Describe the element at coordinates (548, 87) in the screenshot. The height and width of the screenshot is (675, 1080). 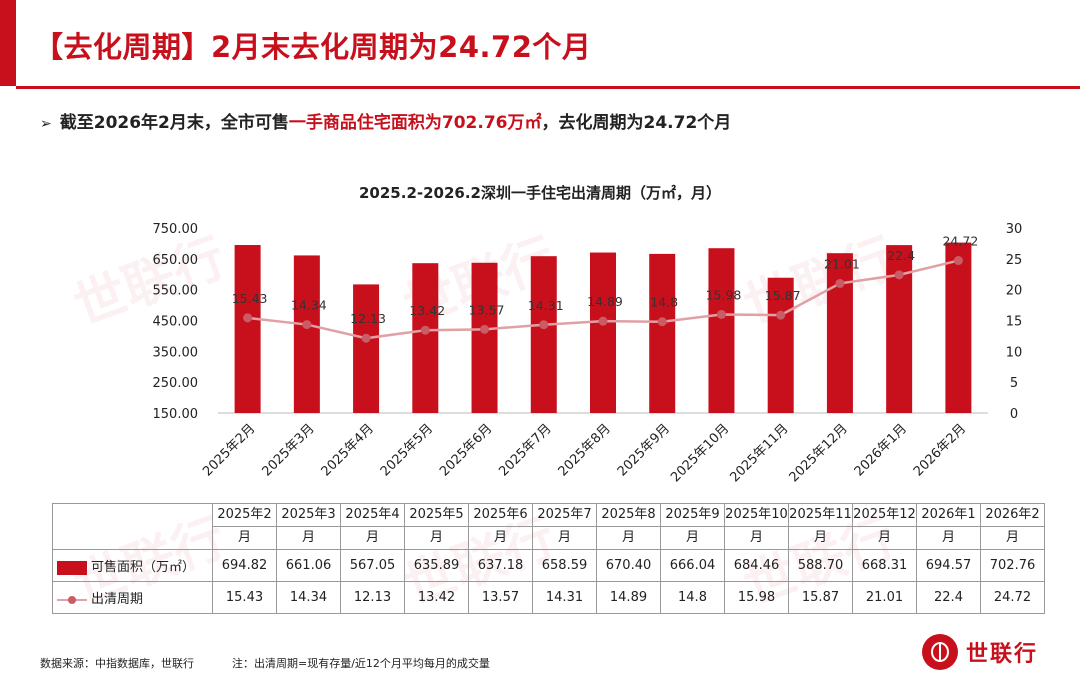
I see `title-divider` at that location.